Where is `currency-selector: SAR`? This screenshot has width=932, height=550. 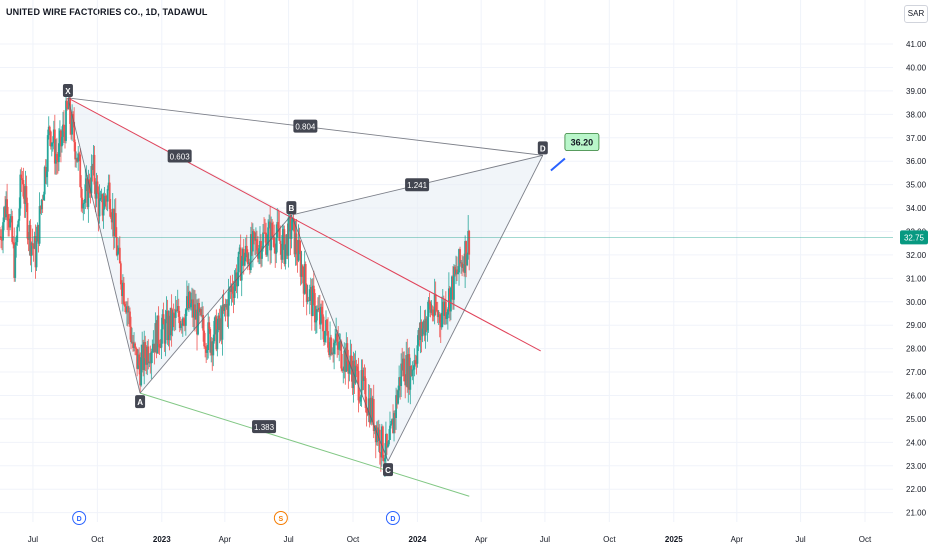
currency-selector: SAR is located at coordinates (916, 14).